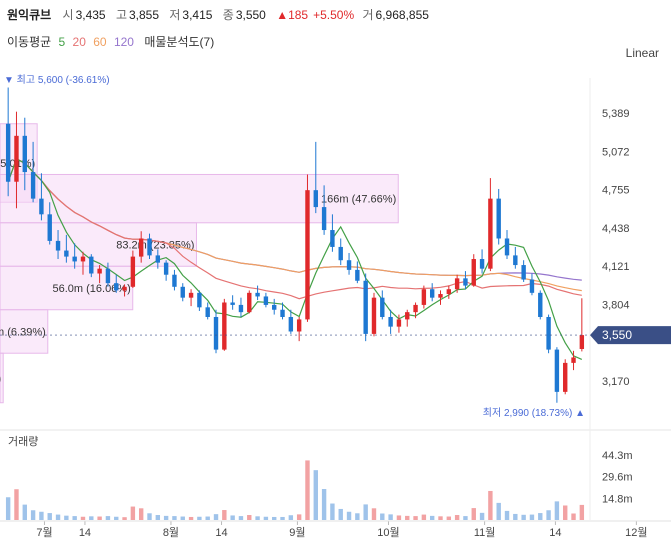  Describe the element at coordinates (334, 15) in the screenshot. I see `change-percent: +5.50%` at that location.